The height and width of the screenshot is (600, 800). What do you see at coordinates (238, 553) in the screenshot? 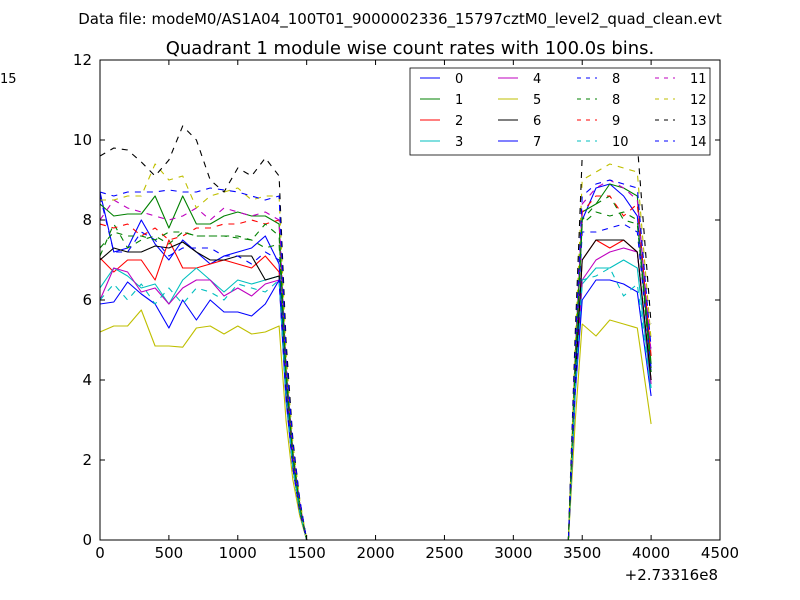
I see `x-tick-label: 1000` at bounding box center [238, 553].